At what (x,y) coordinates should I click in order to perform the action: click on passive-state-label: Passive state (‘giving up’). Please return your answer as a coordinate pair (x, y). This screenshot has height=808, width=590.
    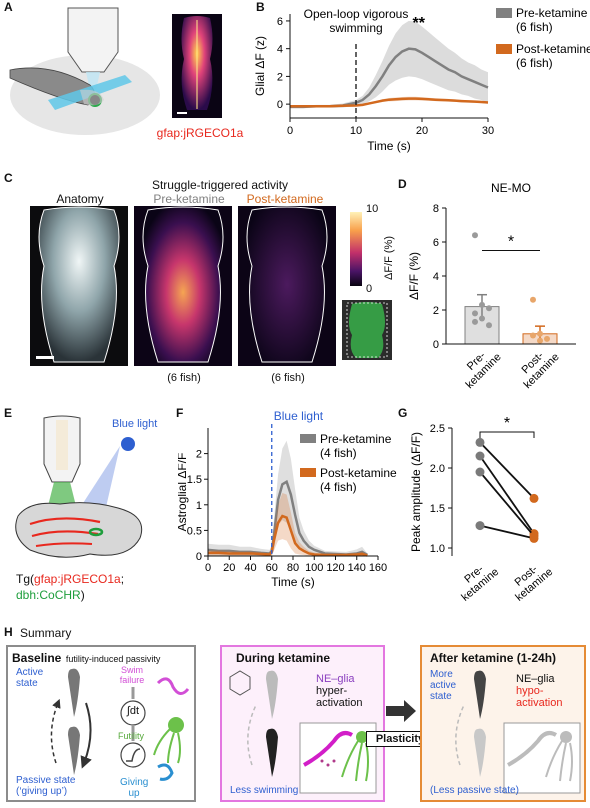
    Looking at the image, I should click on (45, 786).